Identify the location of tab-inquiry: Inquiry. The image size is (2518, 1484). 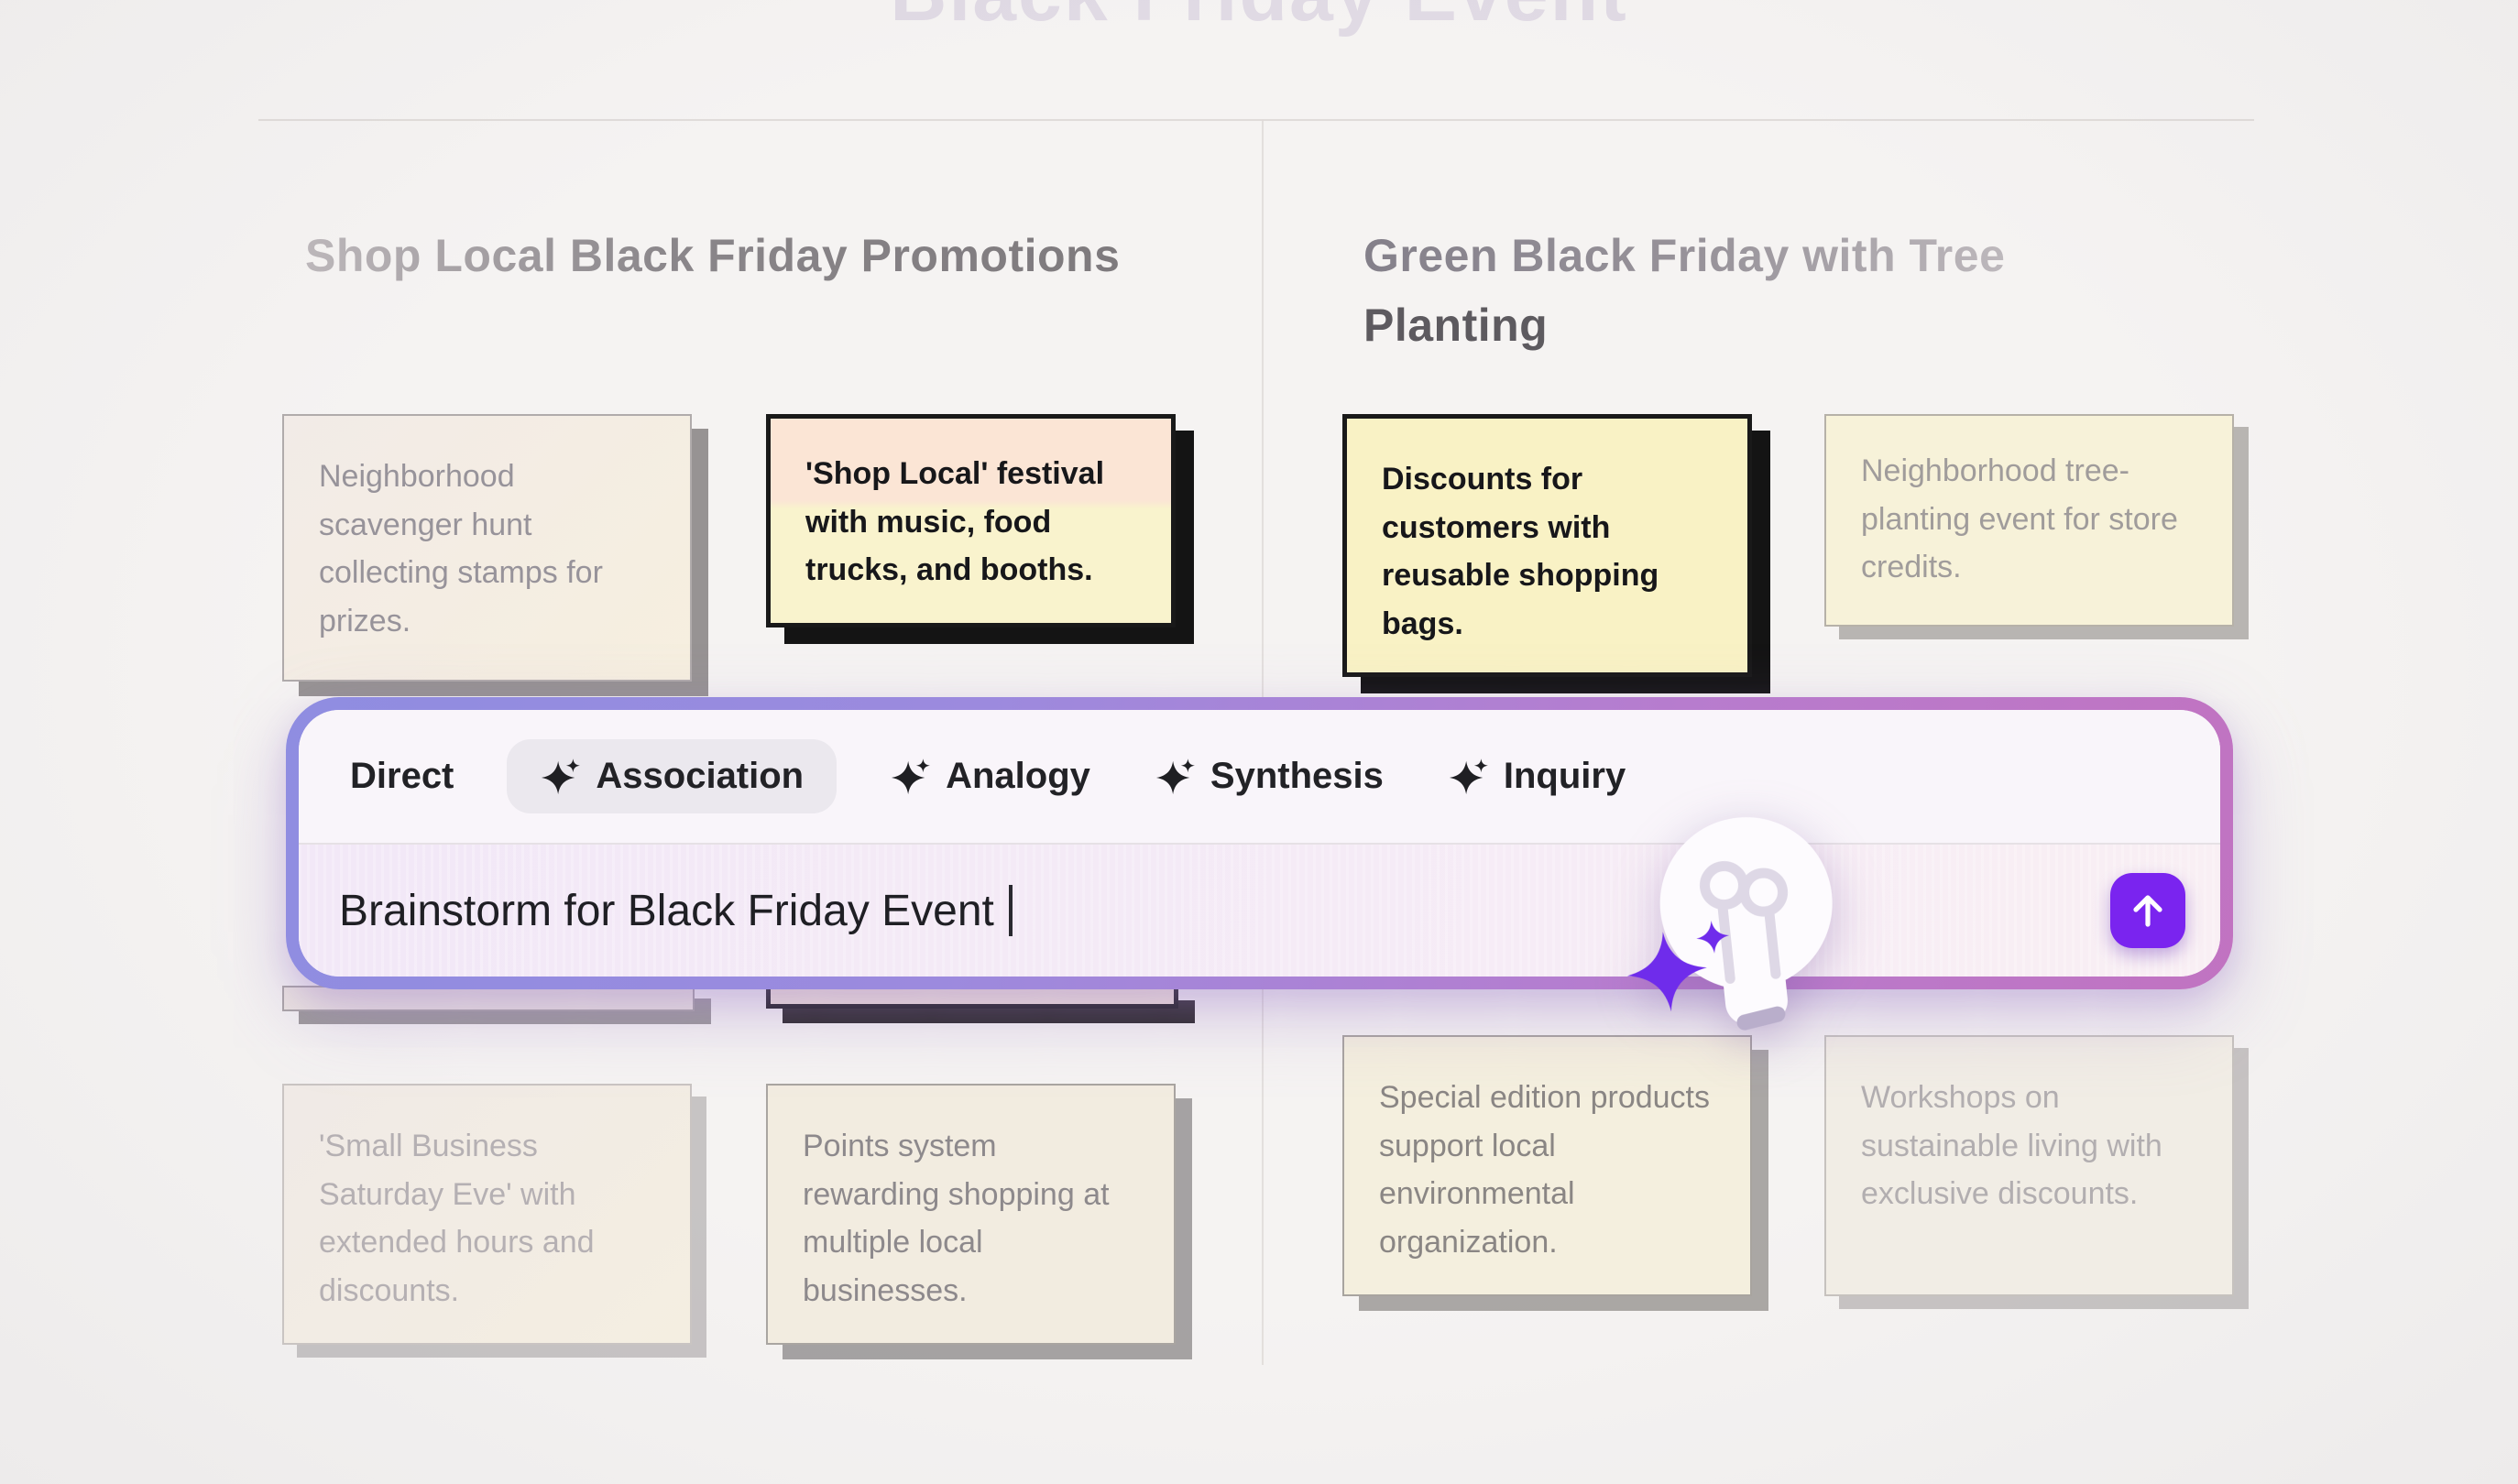
(1537, 776).